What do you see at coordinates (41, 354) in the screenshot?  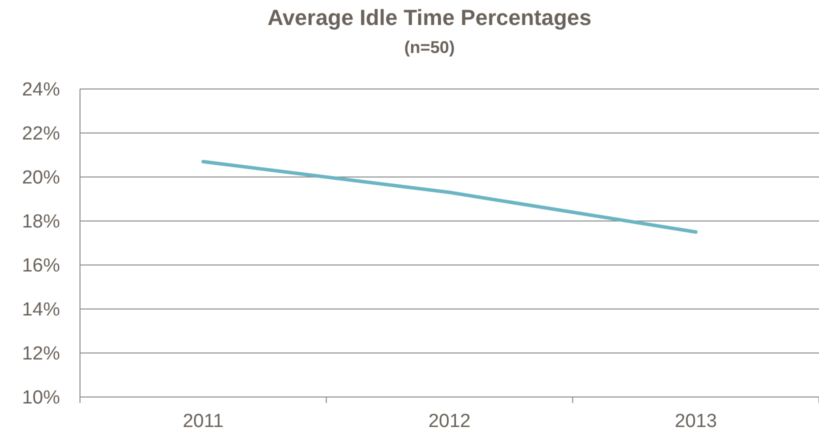 I see `y-tick-label: 12%` at bounding box center [41, 354].